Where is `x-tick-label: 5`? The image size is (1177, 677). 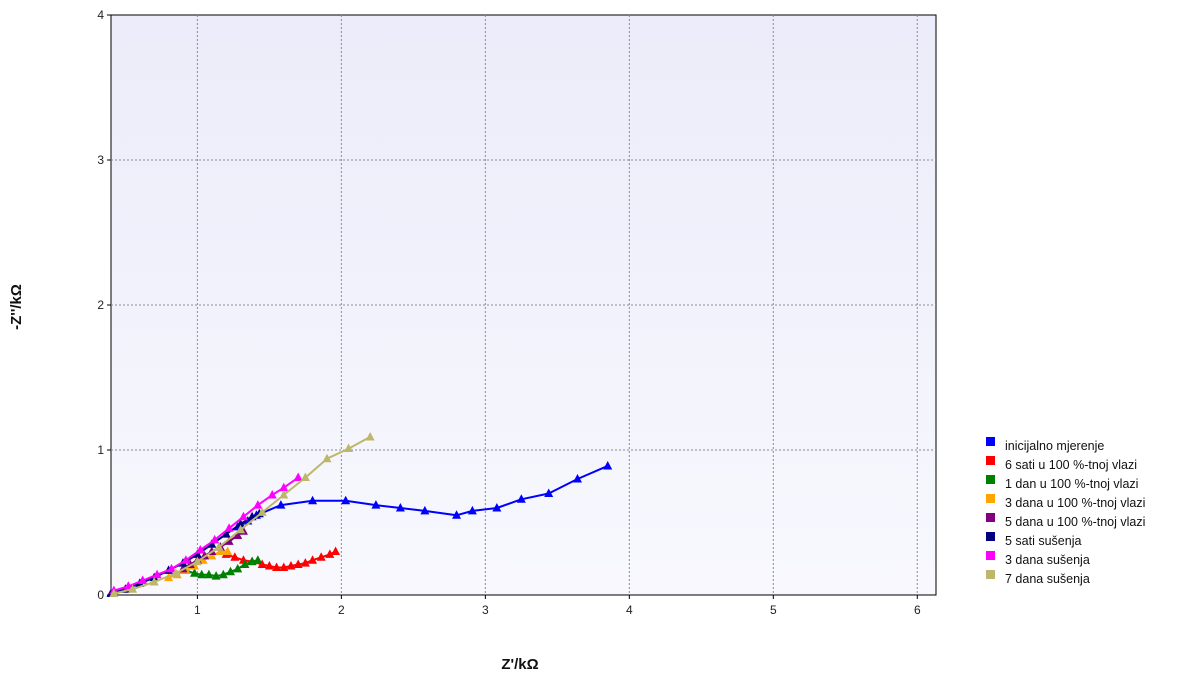
x-tick-label: 5 is located at coordinates (773, 610).